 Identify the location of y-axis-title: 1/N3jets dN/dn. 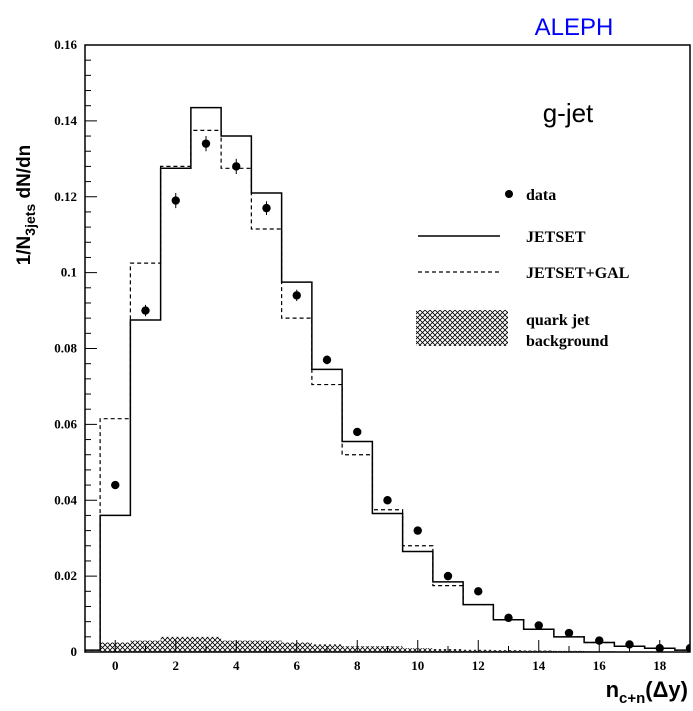
(26, 205).